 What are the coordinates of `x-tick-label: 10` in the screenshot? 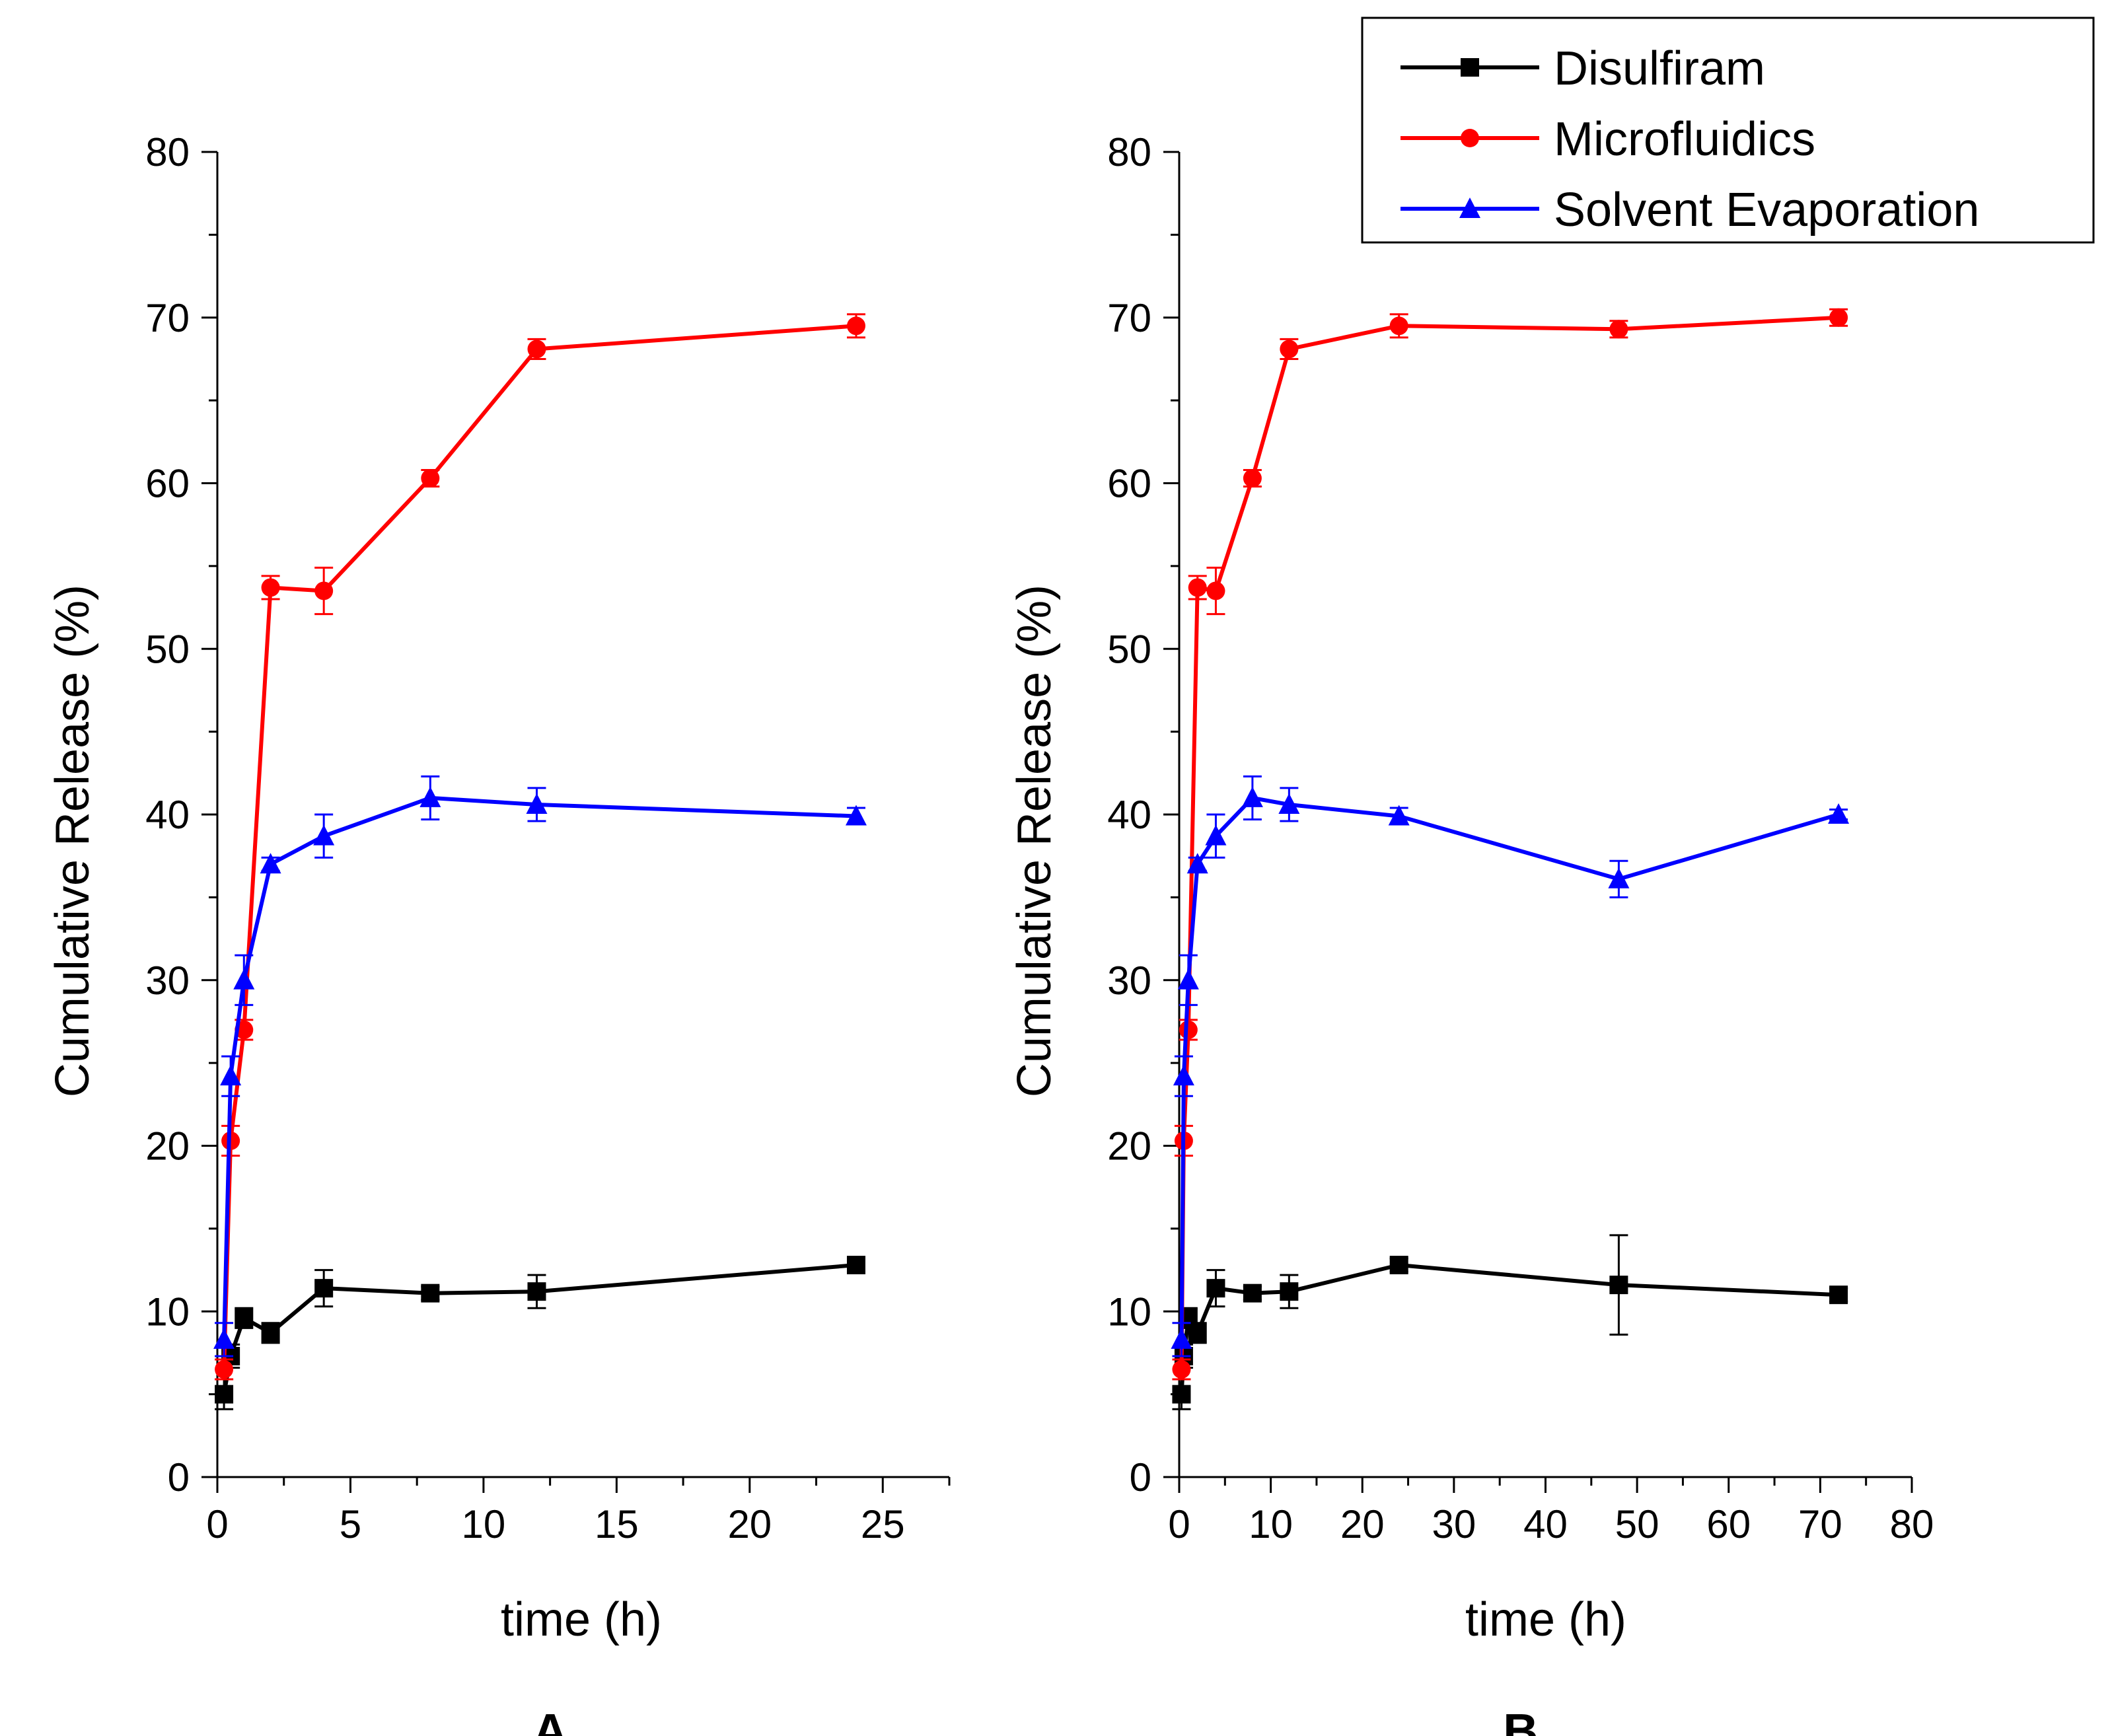 It's located at (484, 1524).